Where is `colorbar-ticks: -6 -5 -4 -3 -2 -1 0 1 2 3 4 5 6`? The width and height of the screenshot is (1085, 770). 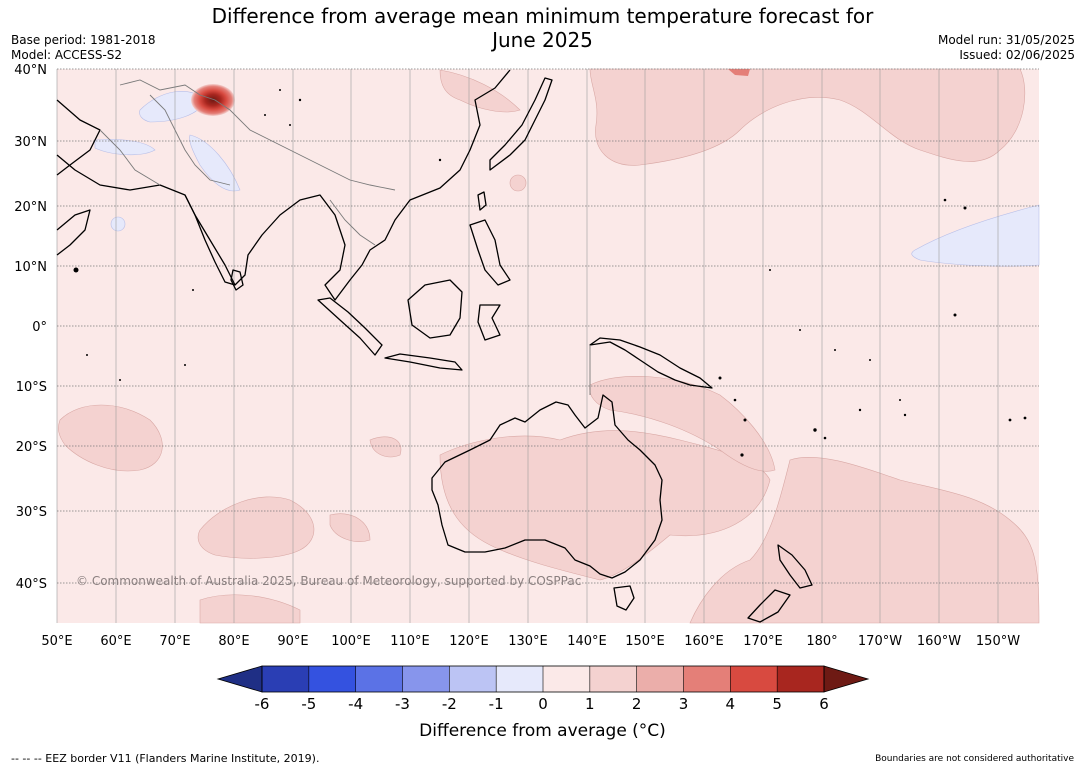
colorbar-ticks: -6 -5 -4 -3 -2 -1 0 1 2 3 4 5 6 is located at coordinates (542, 704).